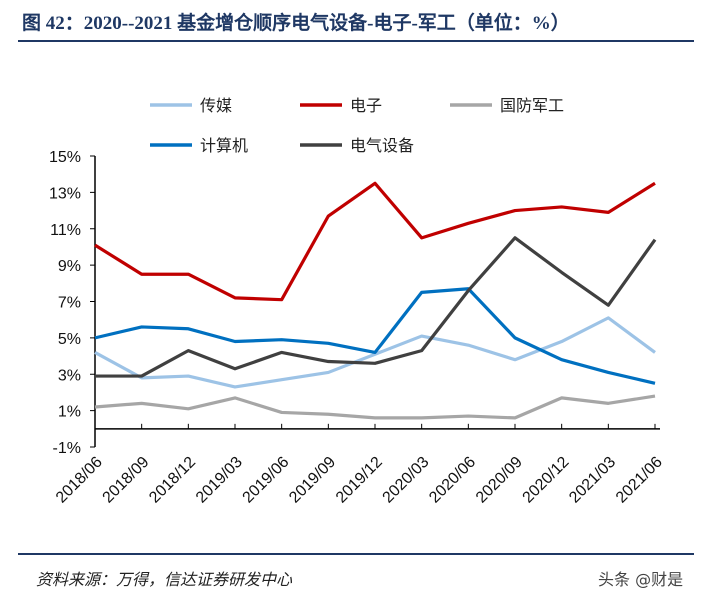 This screenshot has height=601, width=706. Describe the element at coordinates (65, 193) in the screenshot. I see `y-tick-label: 13%` at that location.